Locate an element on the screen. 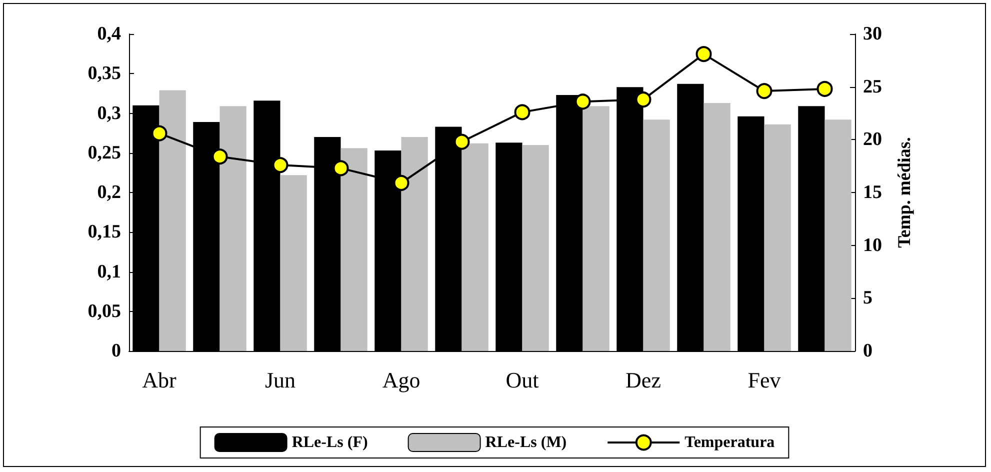 Image resolution: width=991 pixels, height=472 pixels. y-tick-label: 0,2 is located at coordinates (109, 192).